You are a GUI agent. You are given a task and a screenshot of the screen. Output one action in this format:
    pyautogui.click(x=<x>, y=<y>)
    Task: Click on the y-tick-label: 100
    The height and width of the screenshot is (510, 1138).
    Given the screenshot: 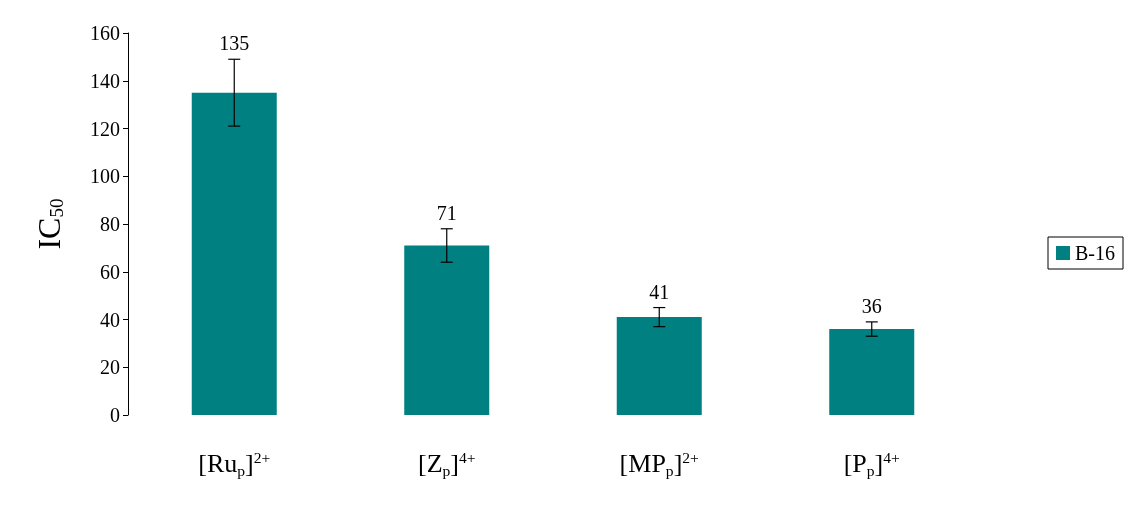 What is the action you would take?
    pyautogui.click(x=105, y=176)
    